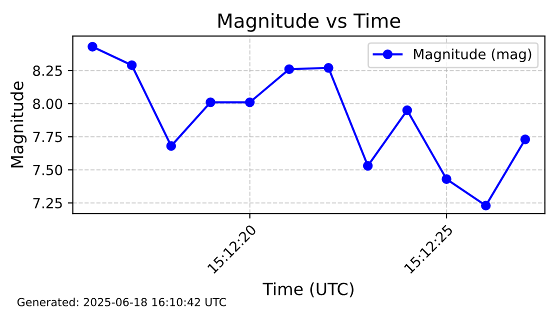  Describe the element at coordinates (47, 137) in the screenshot. I see `y-tick-label: 7.75` at that location.